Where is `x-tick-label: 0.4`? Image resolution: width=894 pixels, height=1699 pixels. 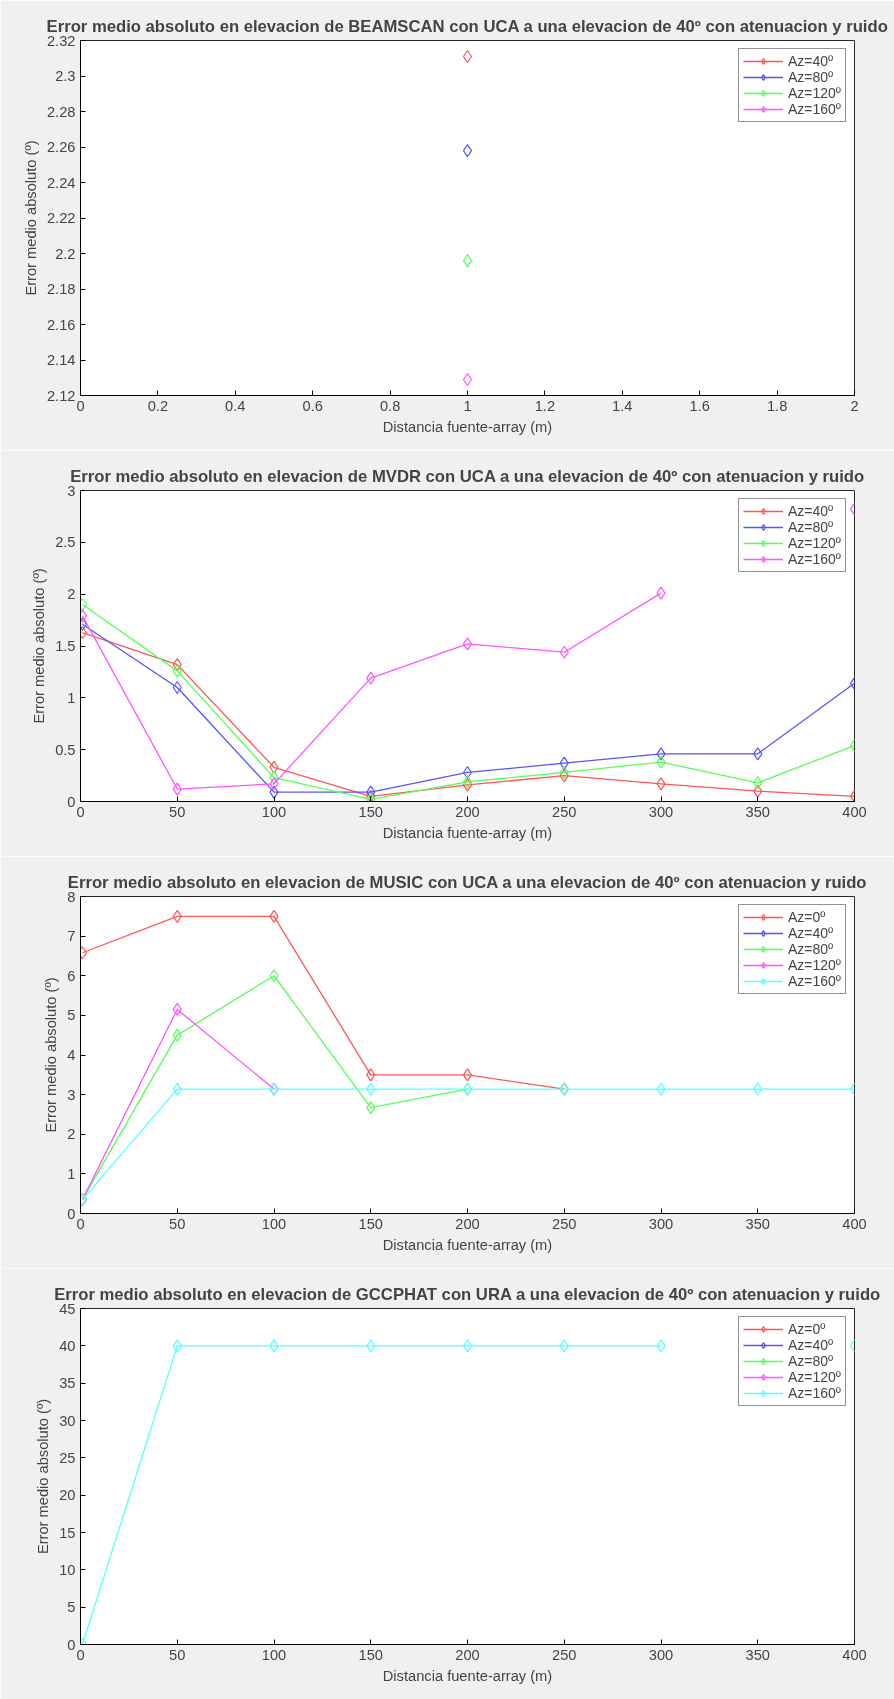
x-tick-label: 0.4 is located at coordinates (235, 405).